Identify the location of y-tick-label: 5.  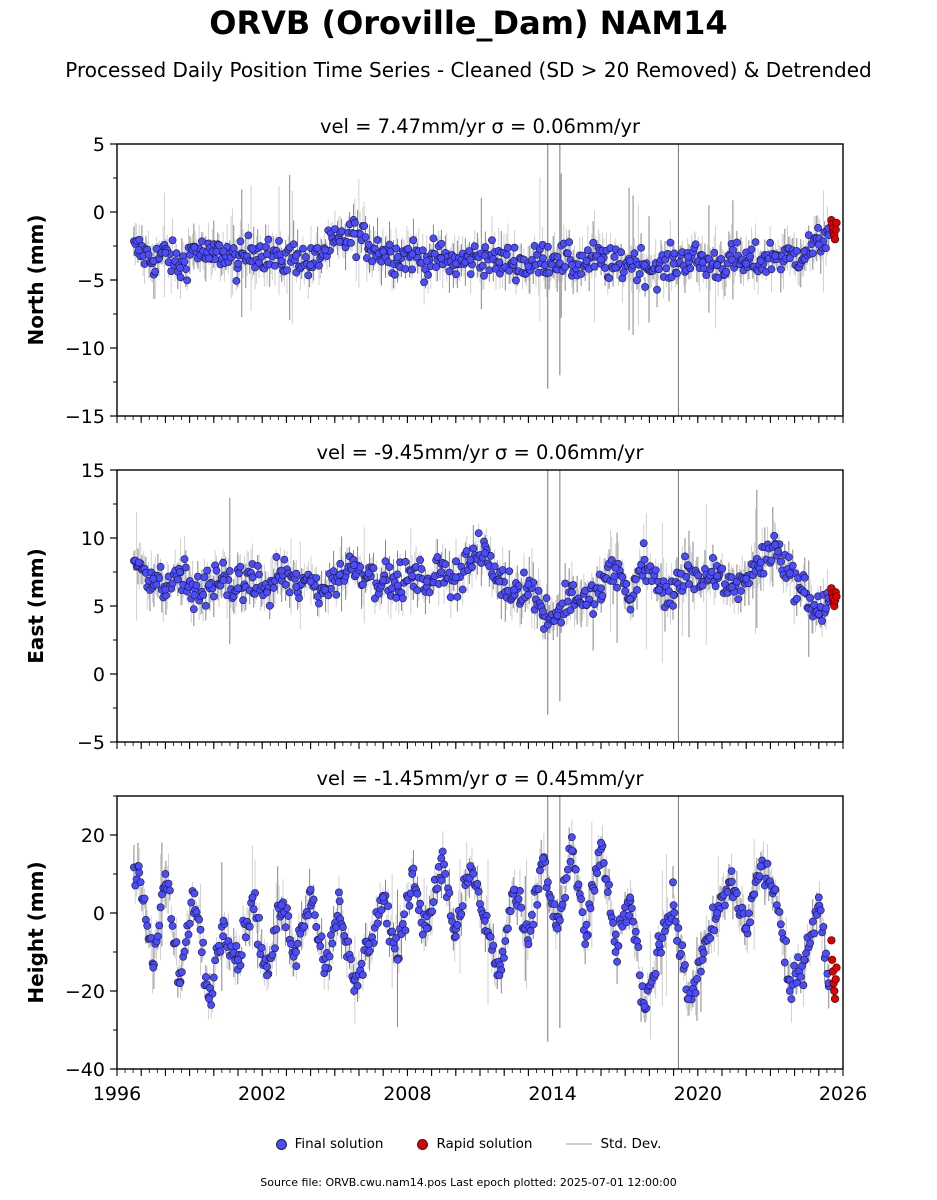
(99, 607).